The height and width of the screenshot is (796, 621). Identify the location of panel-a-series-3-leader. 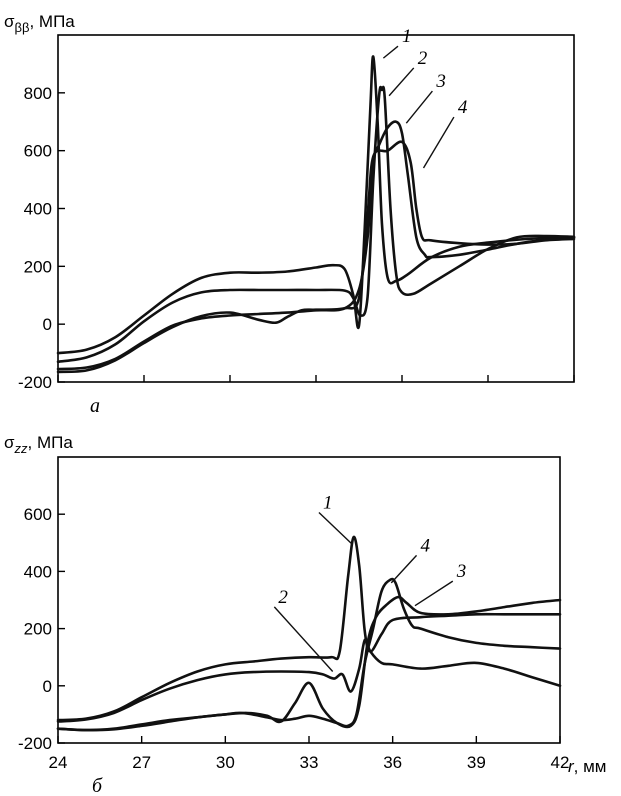
(419, 107).